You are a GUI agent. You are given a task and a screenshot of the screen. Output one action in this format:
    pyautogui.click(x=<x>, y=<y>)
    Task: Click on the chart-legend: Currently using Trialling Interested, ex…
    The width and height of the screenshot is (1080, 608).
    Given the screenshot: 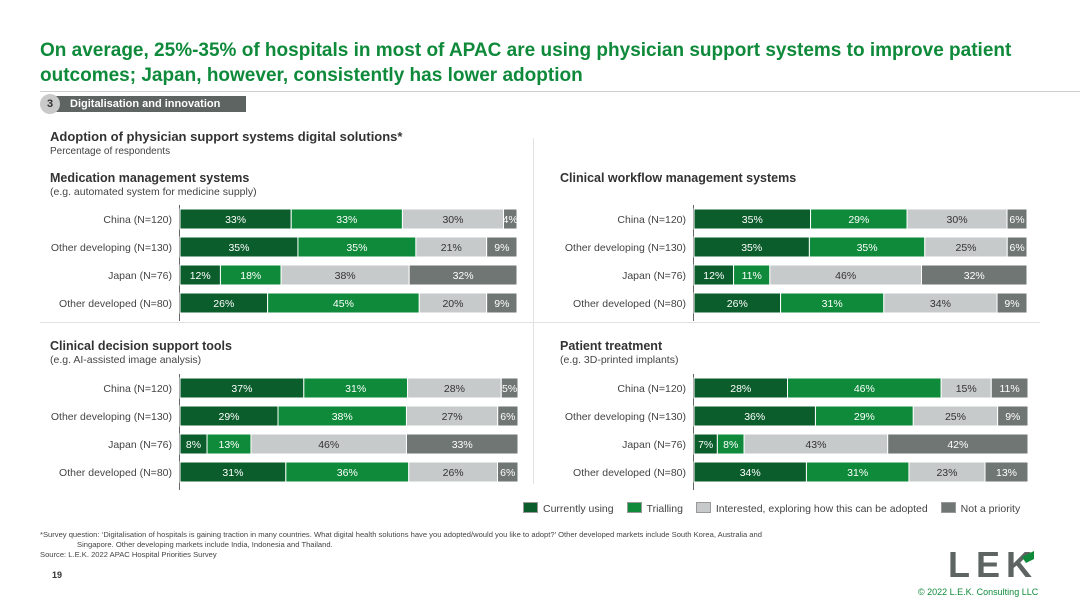 What is the action you would take?
    pyautogui.click(x=776, y=509)
    